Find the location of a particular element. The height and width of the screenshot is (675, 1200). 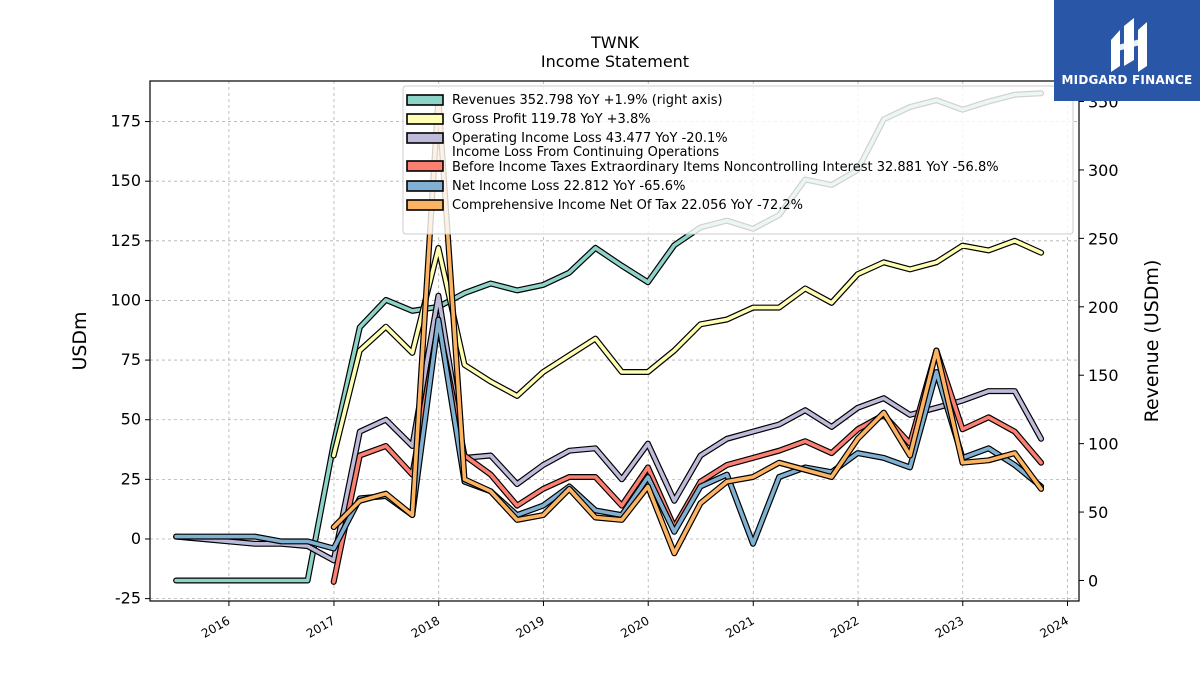

y-tick-label-left: 175 is located at coordinates (125, 121).